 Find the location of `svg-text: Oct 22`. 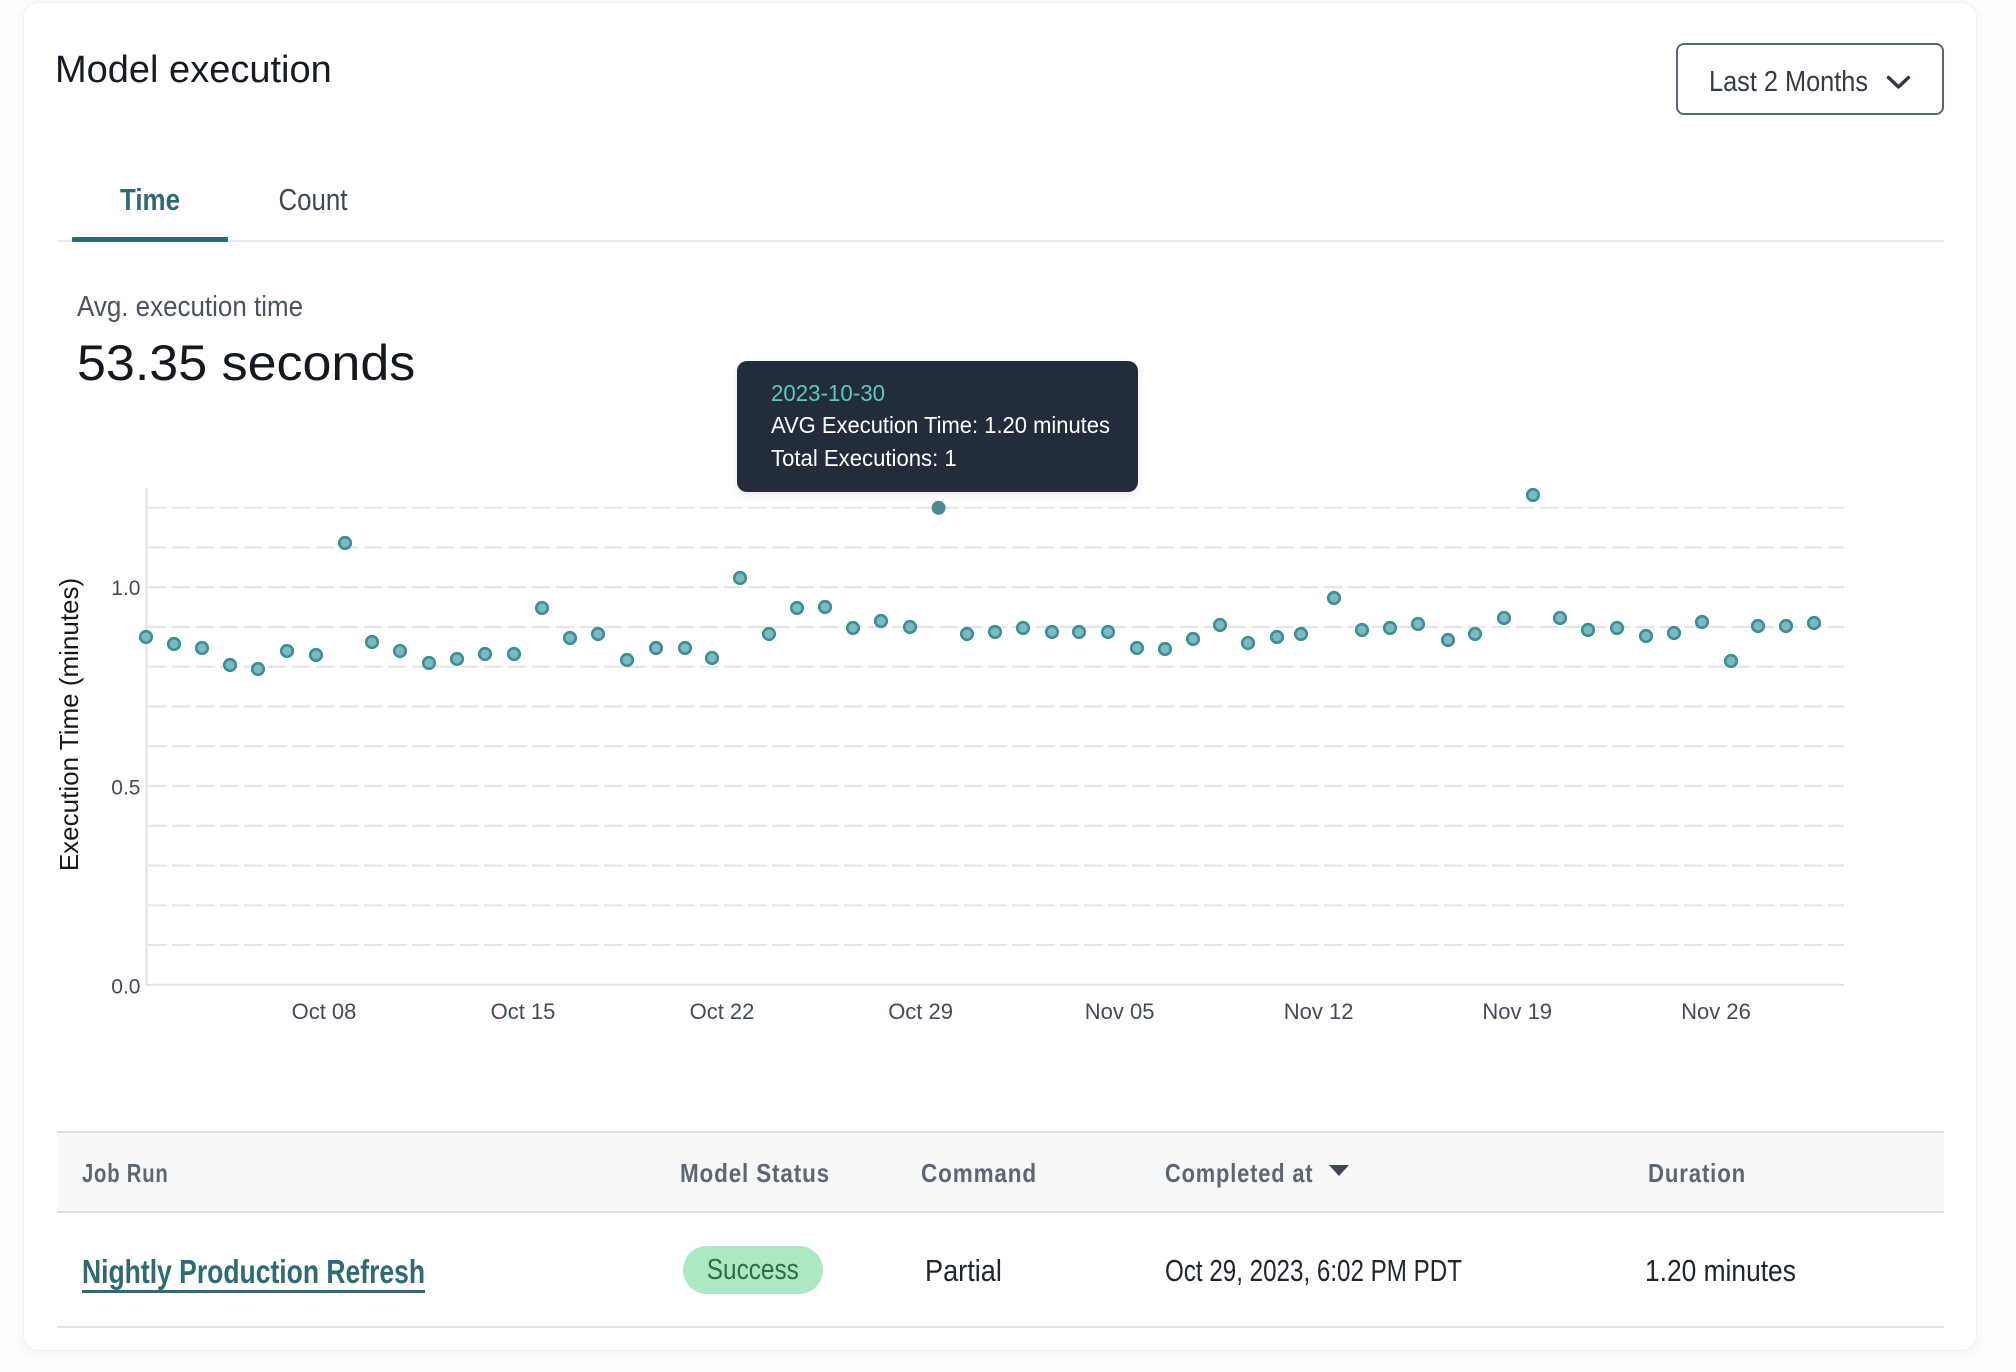

svg-text: Oct 22 is located at coordinates (722, 1011).